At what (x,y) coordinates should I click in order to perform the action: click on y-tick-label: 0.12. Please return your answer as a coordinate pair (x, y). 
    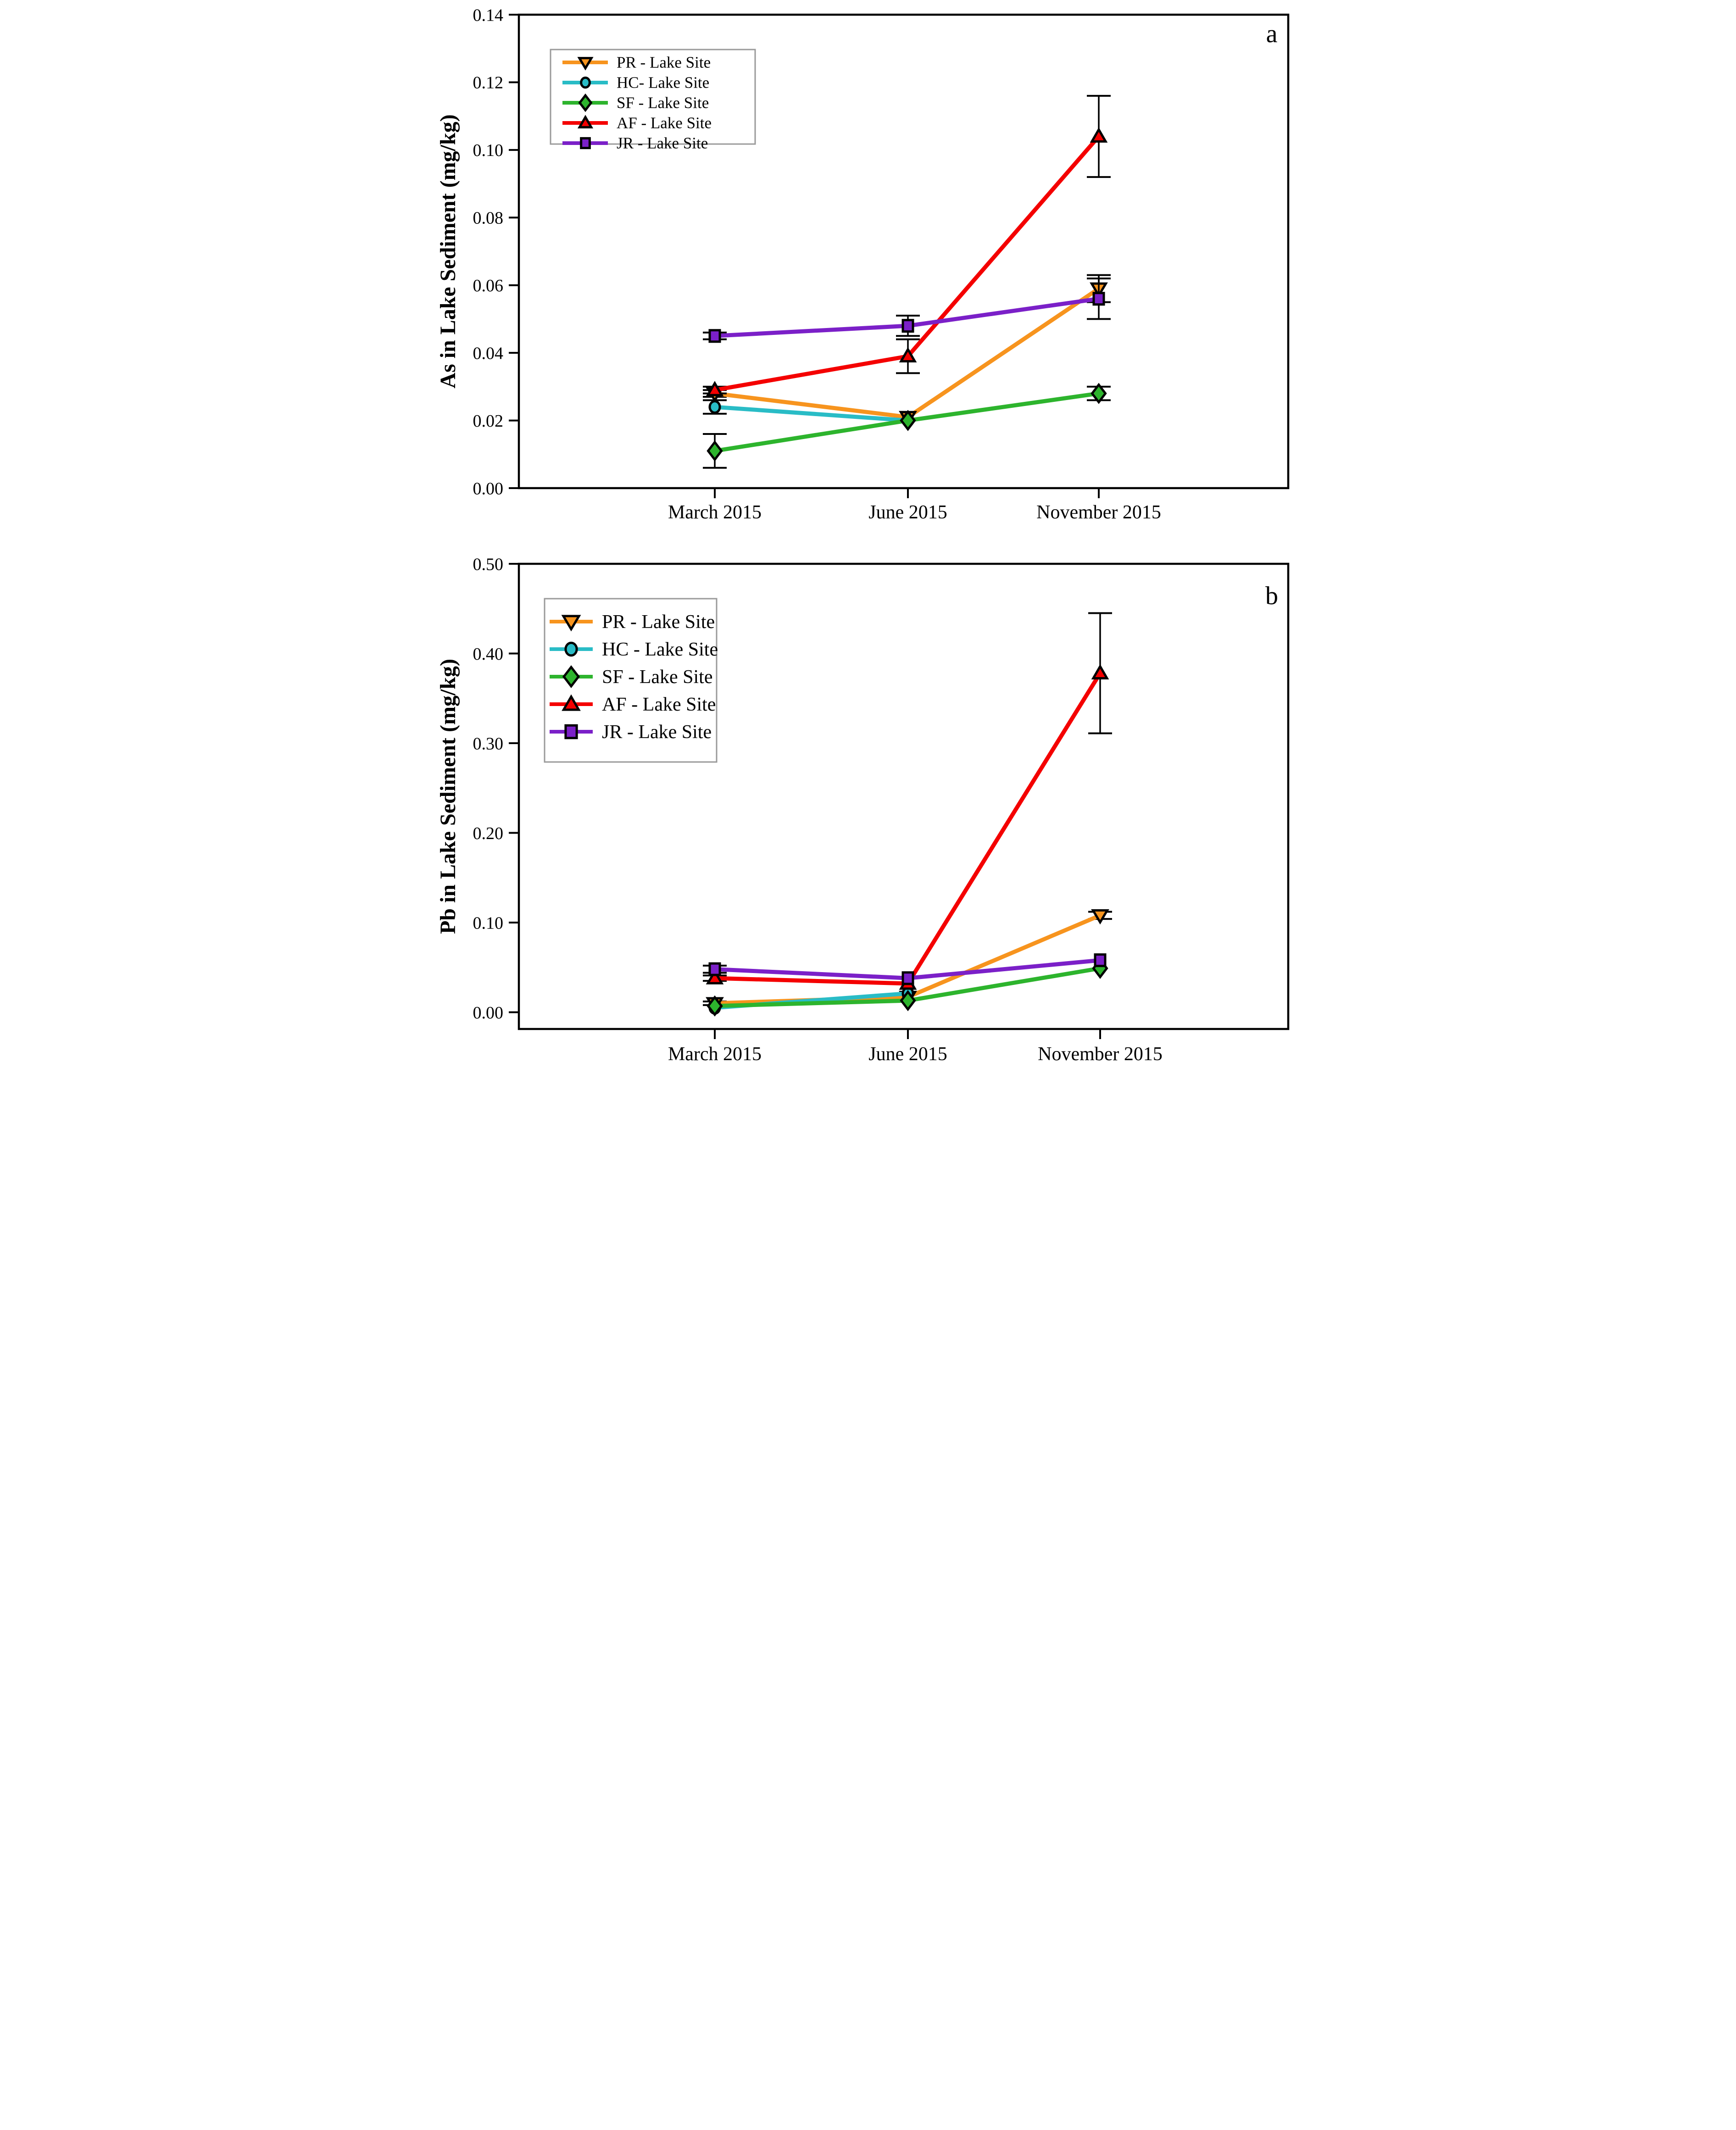
    Looking at the image, I should click on (489, 83).